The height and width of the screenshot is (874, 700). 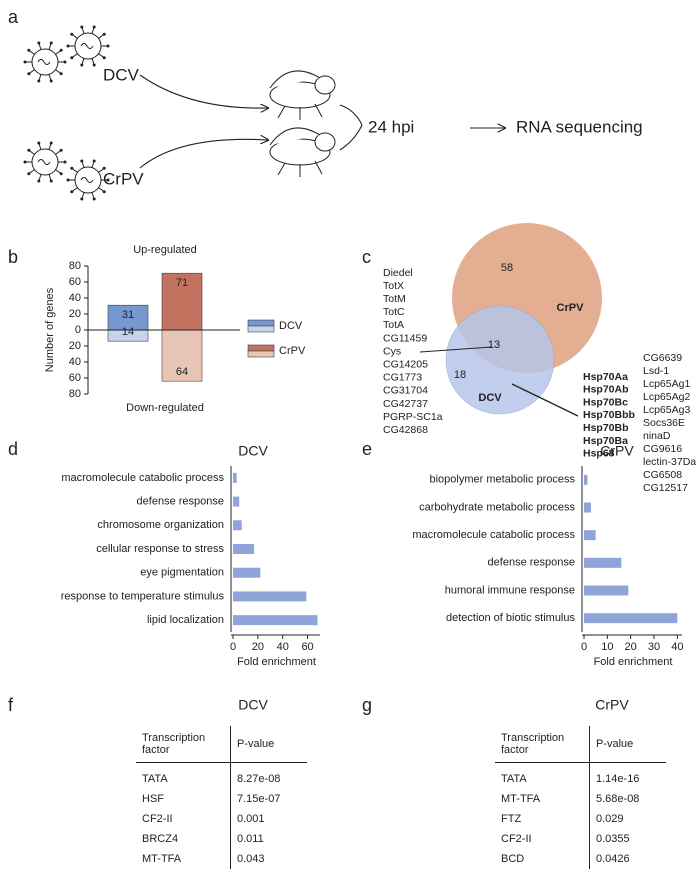 What do you see at coordinates (542, 819) in the screenshot?
I see `table-cell: FTZ` at bounding box center [542, 819].